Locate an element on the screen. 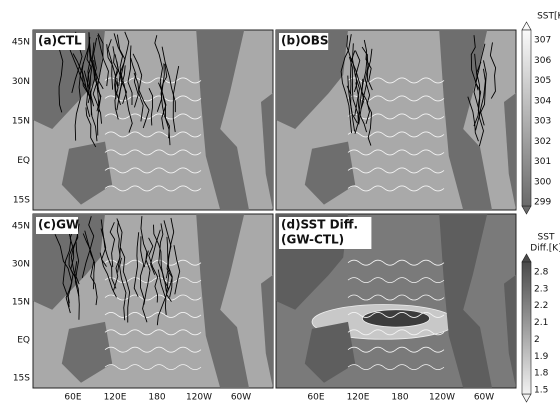 This screenshot has width=560, height=407. colorbar-label: 1.9 is located at coordinates (541, 357).